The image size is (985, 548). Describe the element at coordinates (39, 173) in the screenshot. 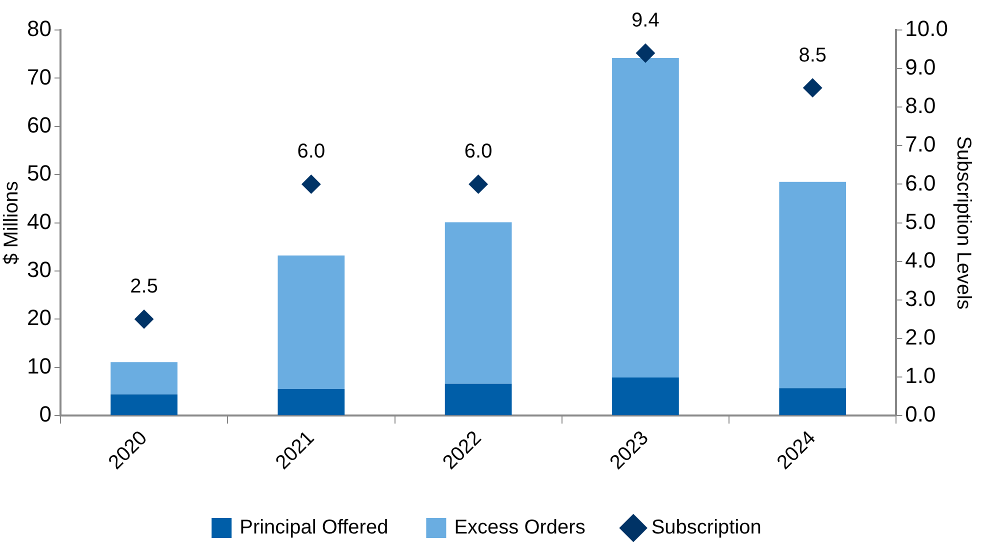

I see `y-tick-label: 50` at that location.